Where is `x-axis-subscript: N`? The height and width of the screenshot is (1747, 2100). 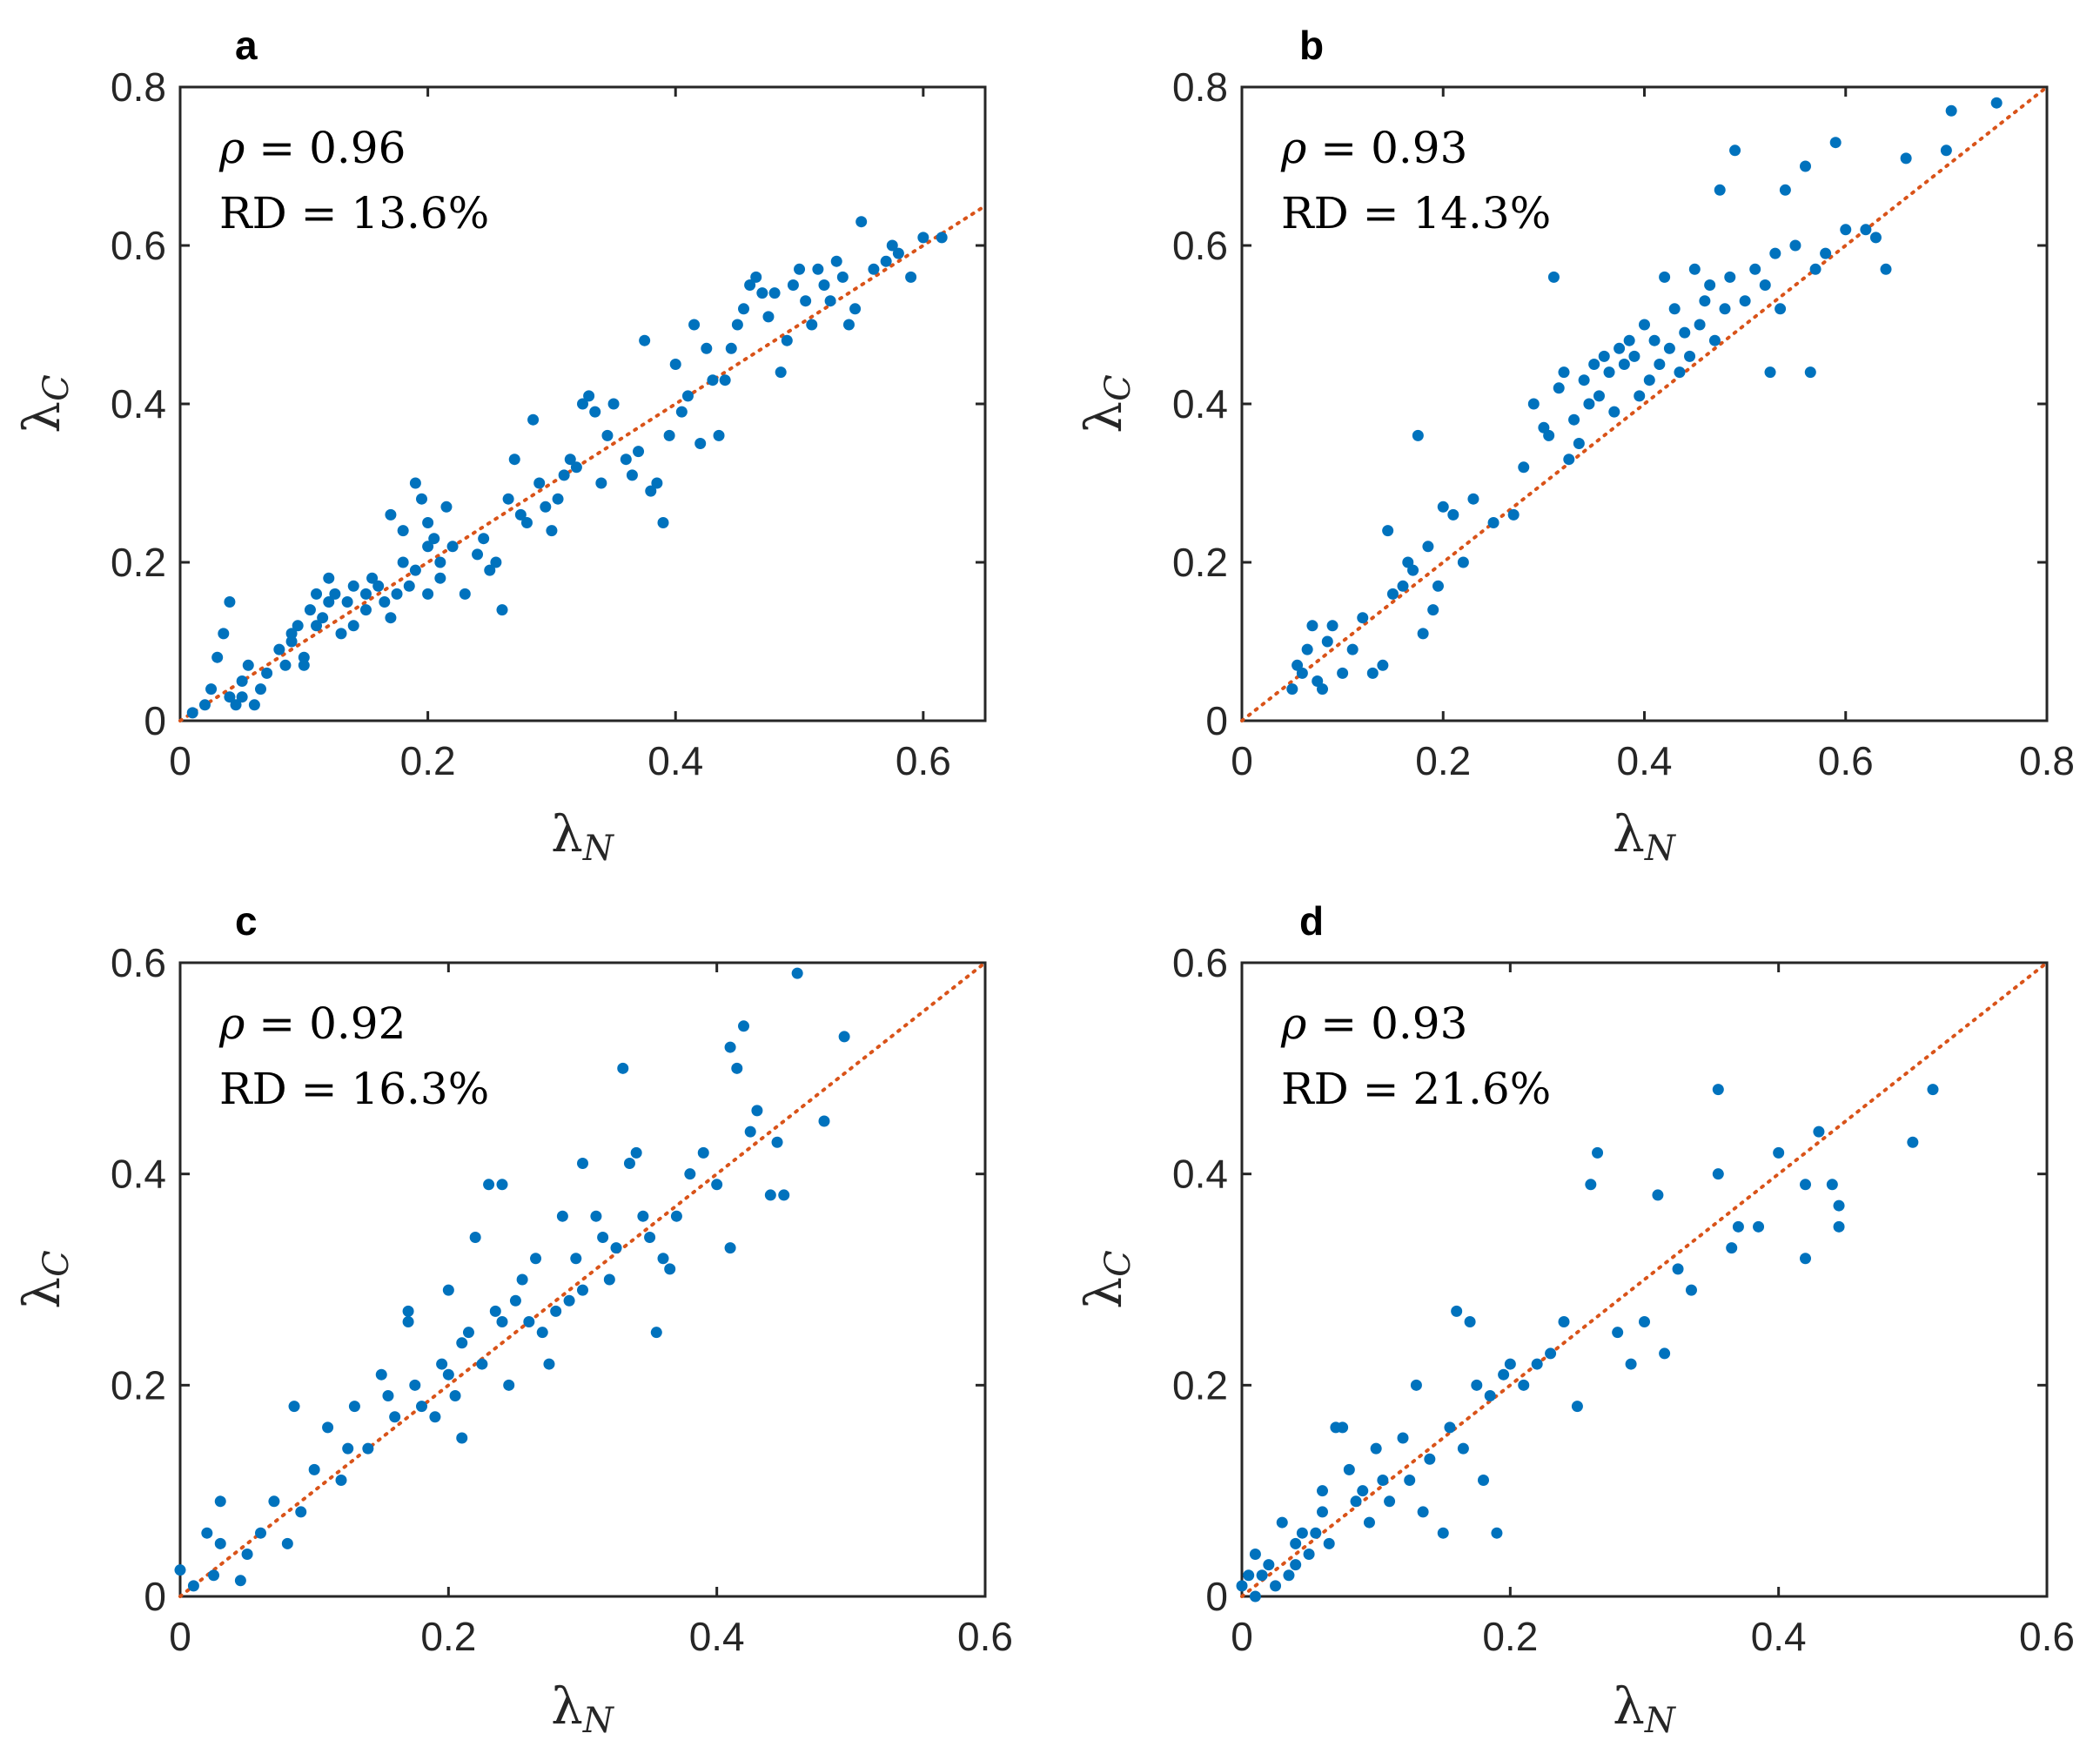 x-axis-subscript: N is located at coordinates (1660, 1721).